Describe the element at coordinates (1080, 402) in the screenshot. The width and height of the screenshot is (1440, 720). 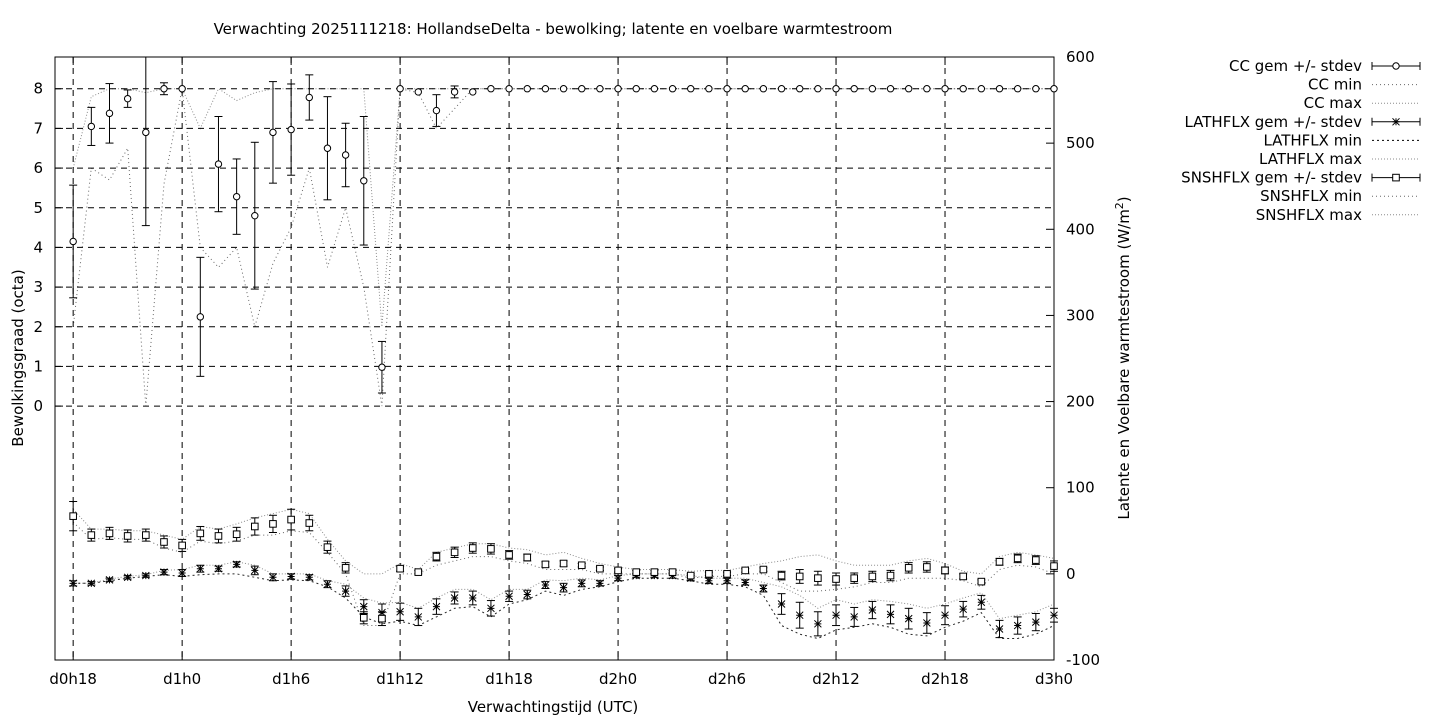
I see `y-right-tick-label: 200` at that location.